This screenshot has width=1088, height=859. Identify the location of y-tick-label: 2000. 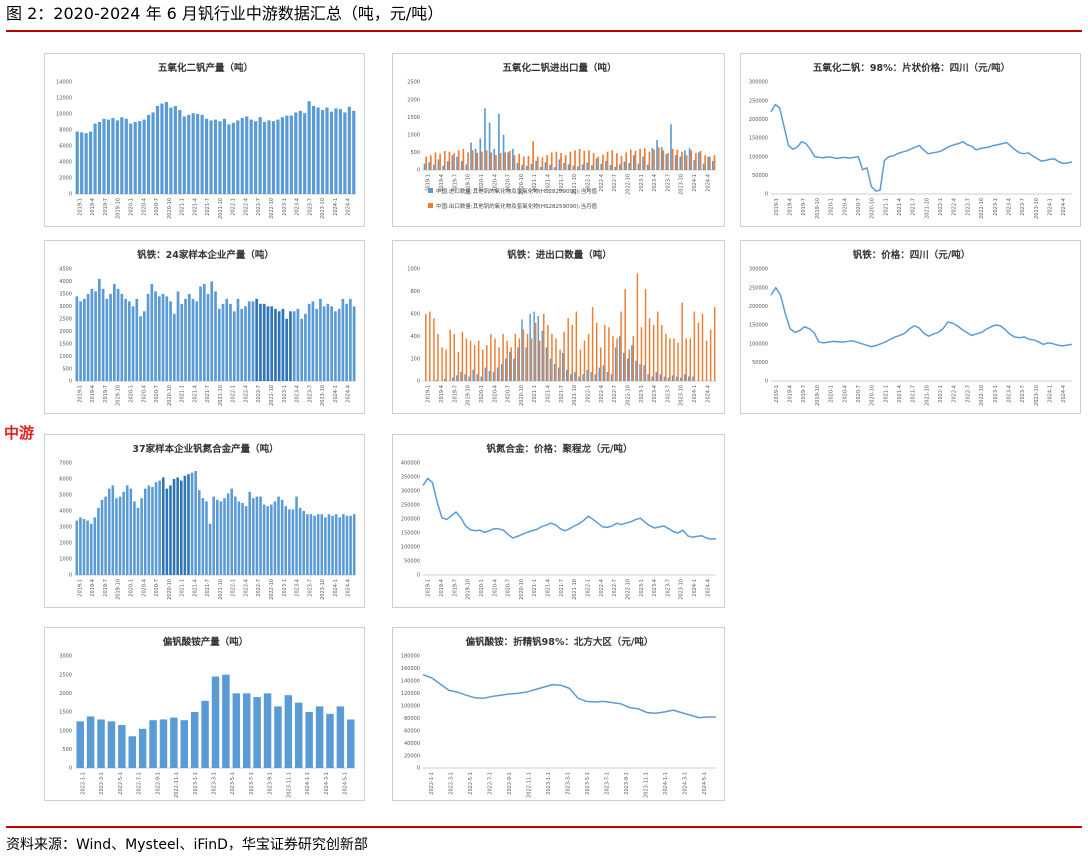
(413, 100).